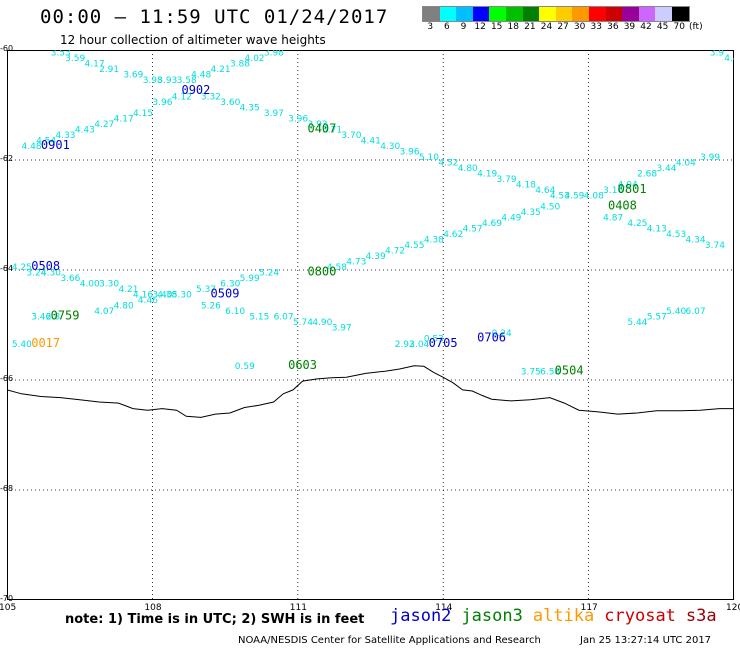 This screenshot has height=650, width=740. Describe the element at coordinates (65, 316) in the screenshot. I see `track-time-label: 0759` at that location.